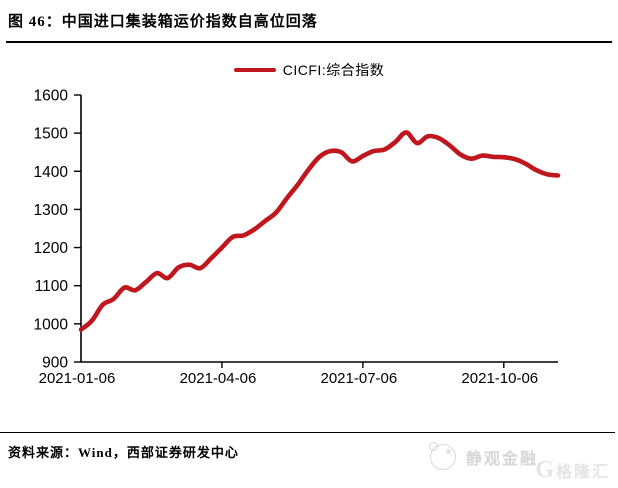 This screenshot has width=618, height=488. Describe the element at coordinates (333, 70) in the screenshot. I see `legend-series-label: CICFI:综合指数` at that location.